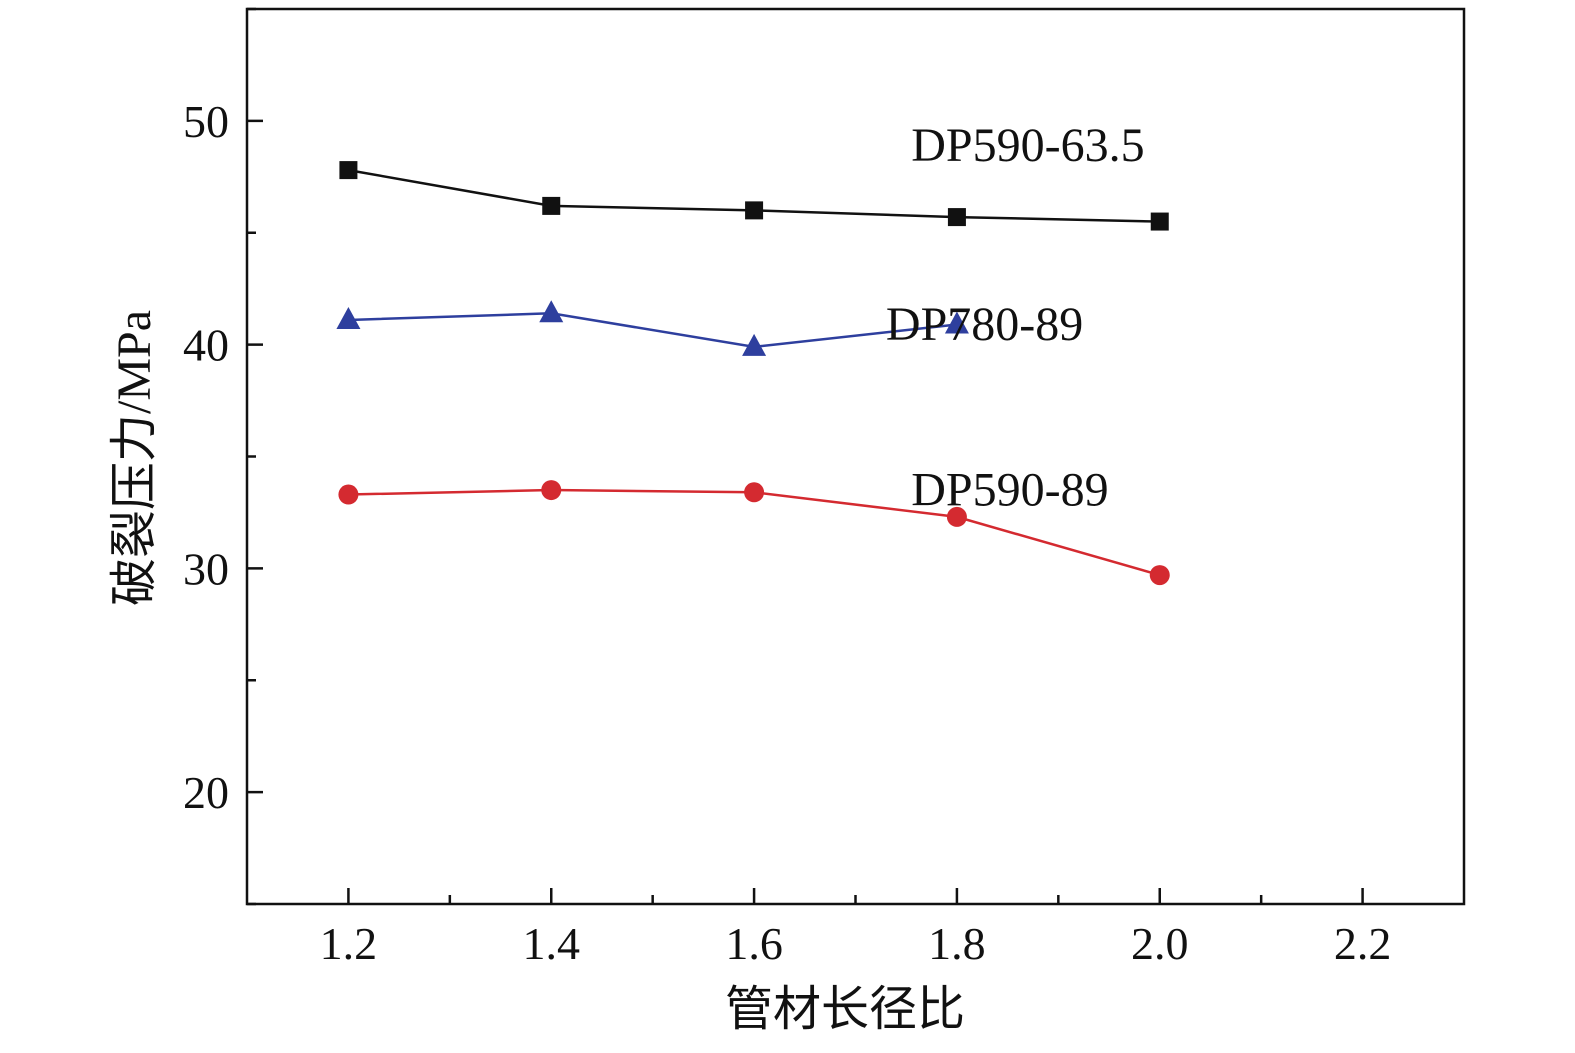  What do you see at coordinates (984, 324) in the screenshot?
I see `series-label: DP780-89` at bounding box center [984, 324].